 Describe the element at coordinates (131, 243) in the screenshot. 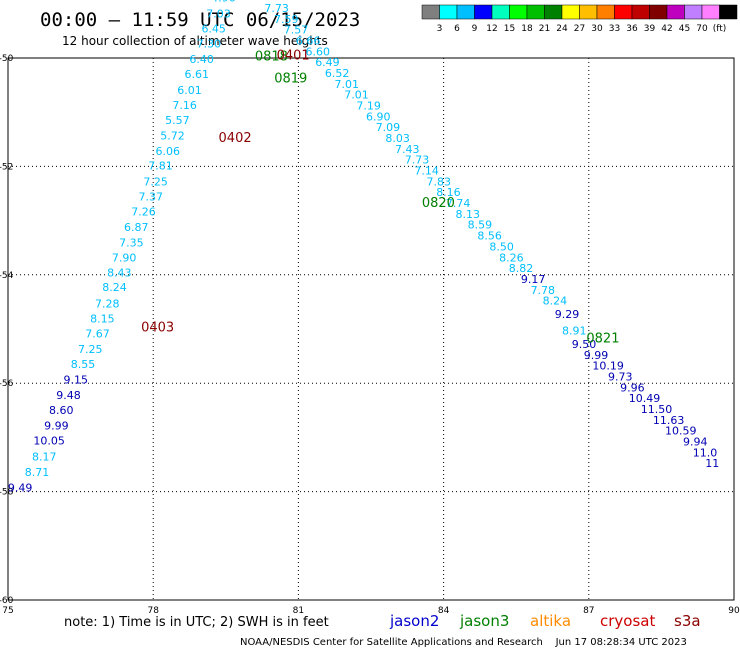

I see `swh-value: 7.35` at that location.